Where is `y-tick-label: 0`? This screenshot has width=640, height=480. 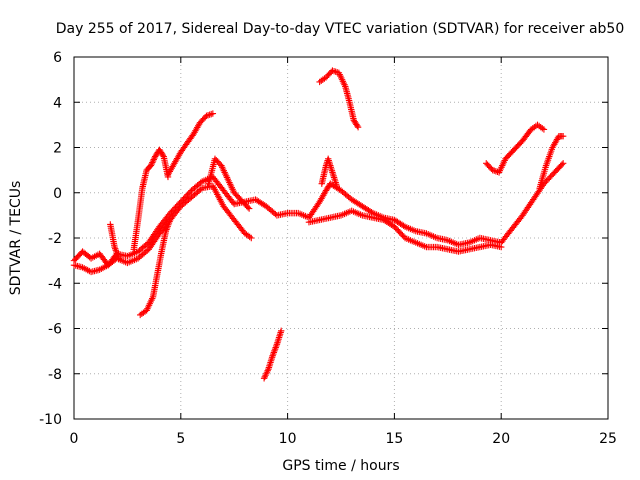
y-tick-label: 0 is located at coordinates (57, 194).